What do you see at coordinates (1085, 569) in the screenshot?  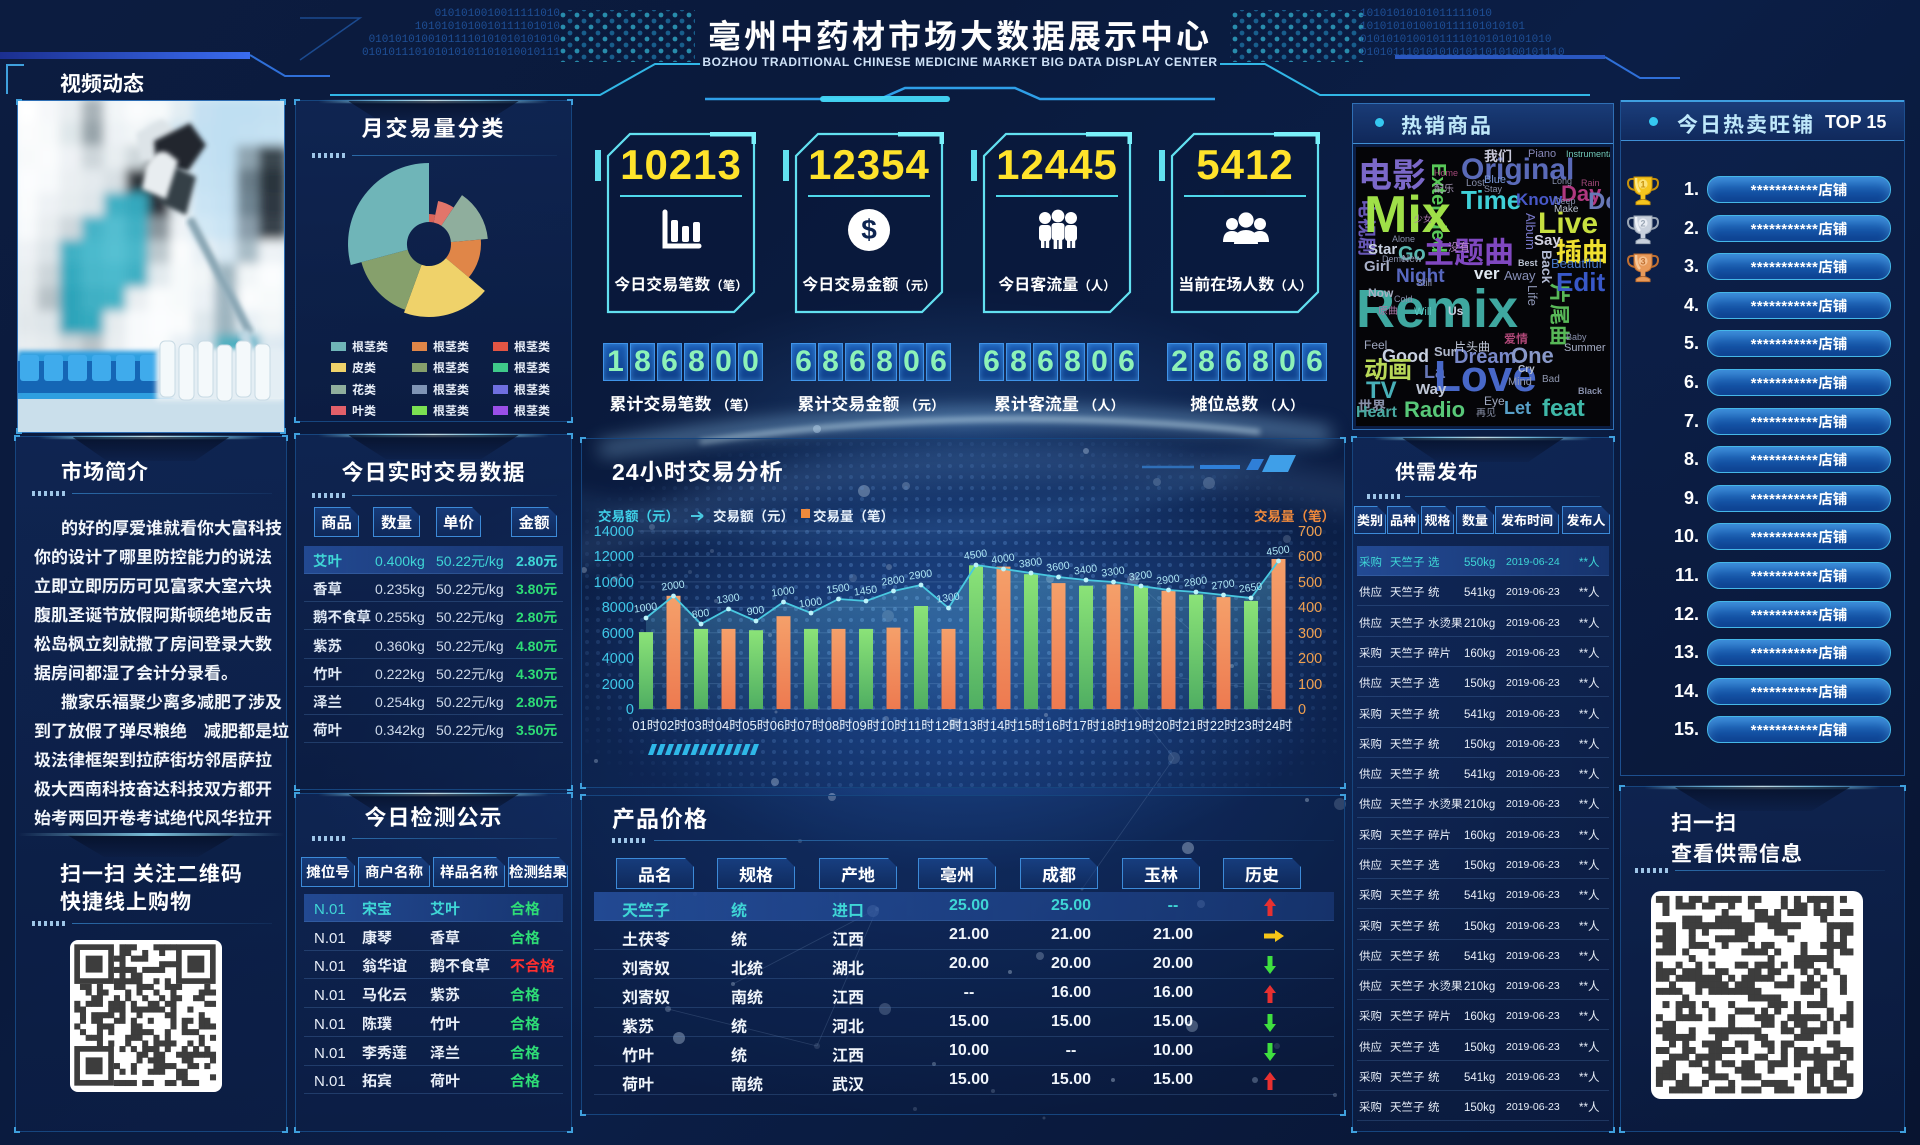 I see `svg-text: 3400` at bounding box center [1085, 569].